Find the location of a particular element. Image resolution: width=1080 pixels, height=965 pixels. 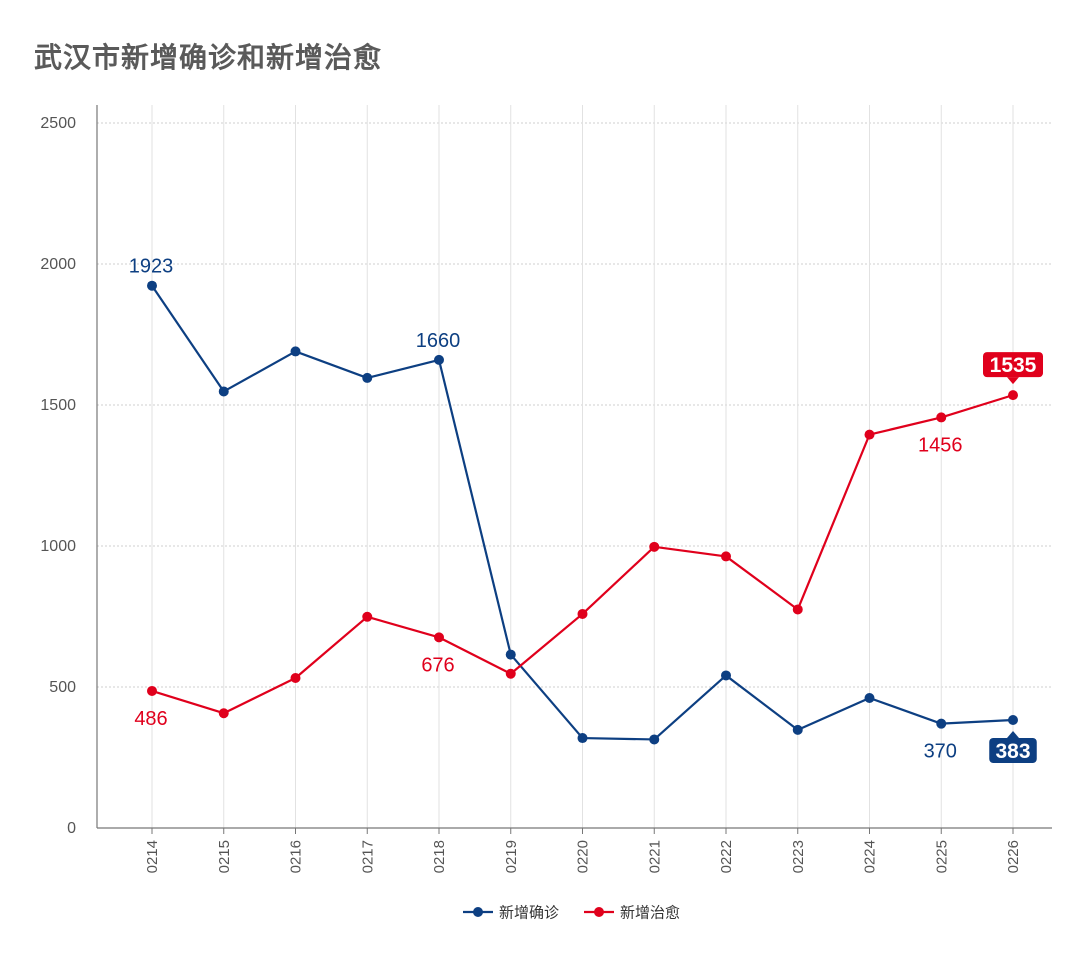

data-label: 676 is located at coordinates (437, 665).